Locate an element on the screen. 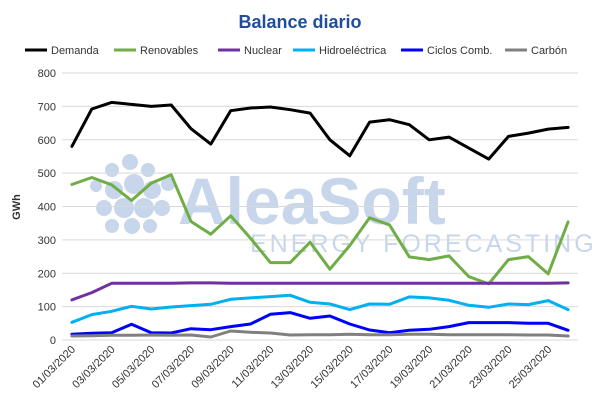 This screenshot has height=418, width=600. legend-item: Nuclear is located at coordinates (250, 51).